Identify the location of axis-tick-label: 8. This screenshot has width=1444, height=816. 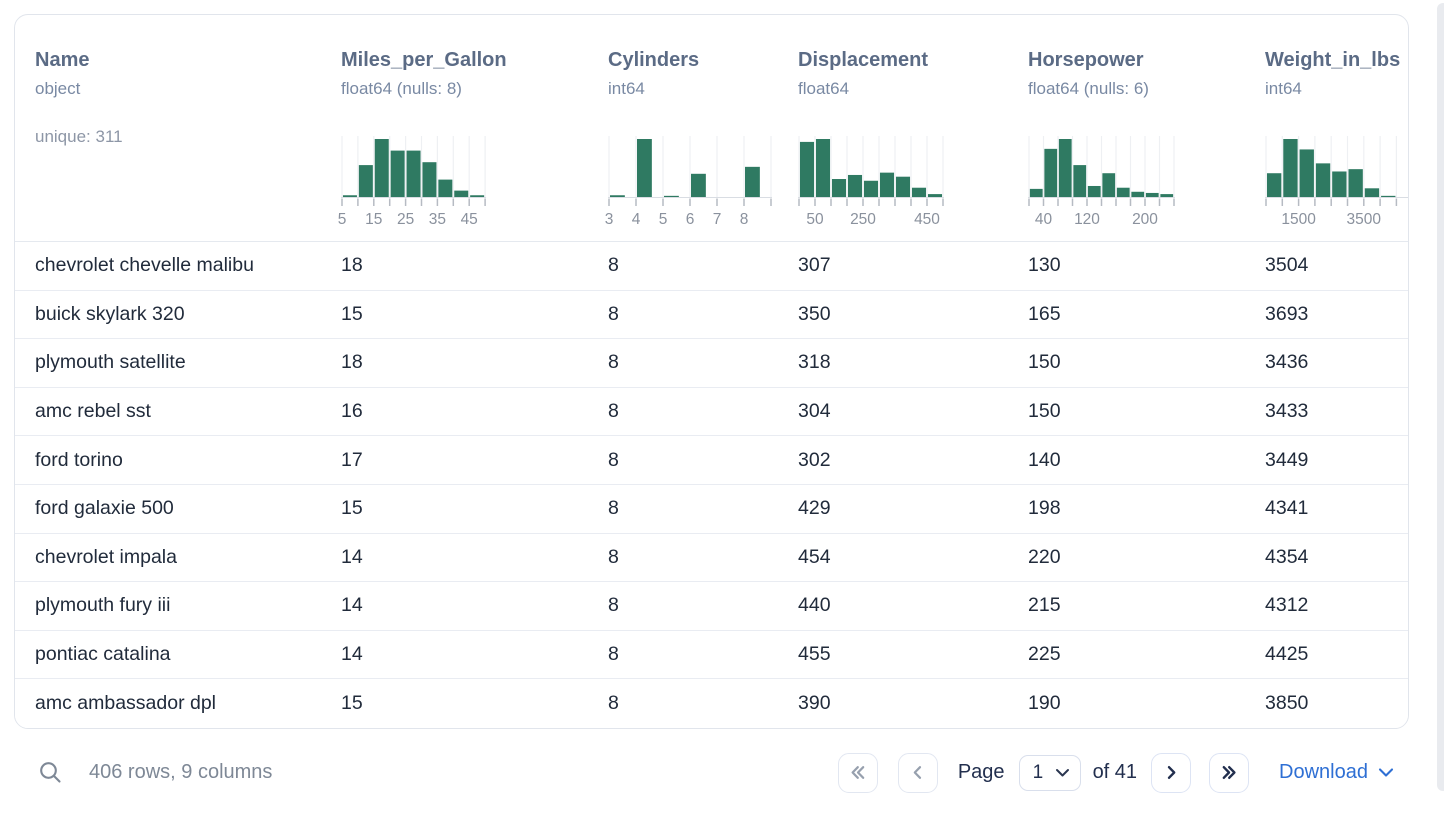
(744, 219).